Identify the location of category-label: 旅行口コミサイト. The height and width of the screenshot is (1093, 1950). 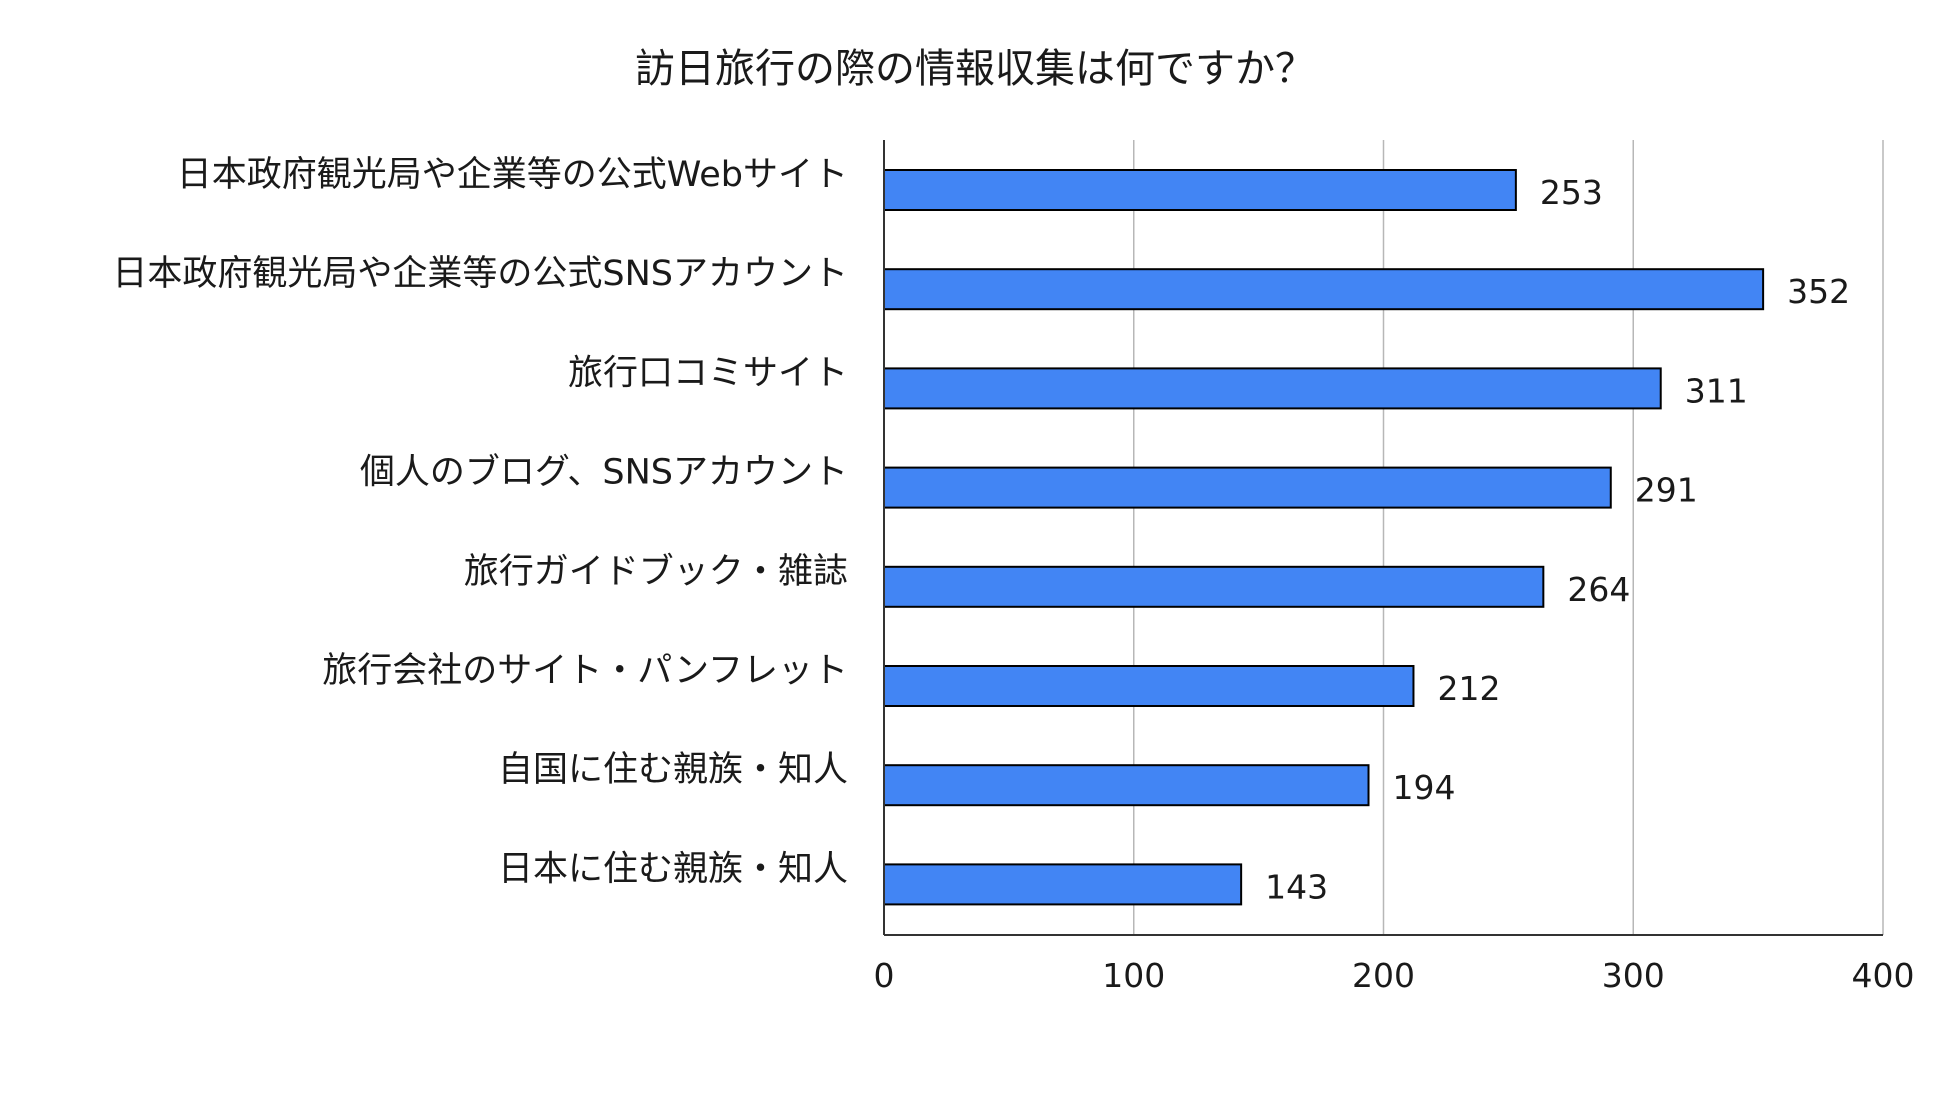
(708, 373).